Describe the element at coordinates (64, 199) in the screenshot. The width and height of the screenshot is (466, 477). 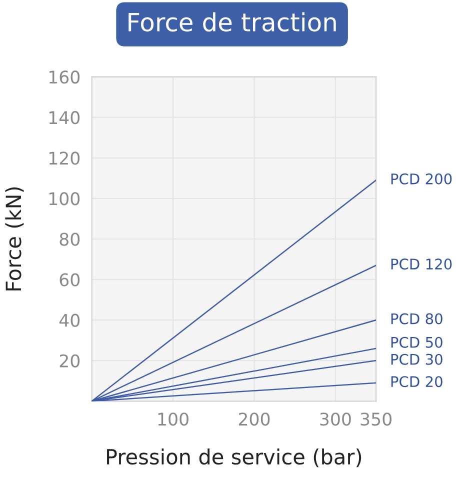
I see `y-tick-label: 100` at that location.